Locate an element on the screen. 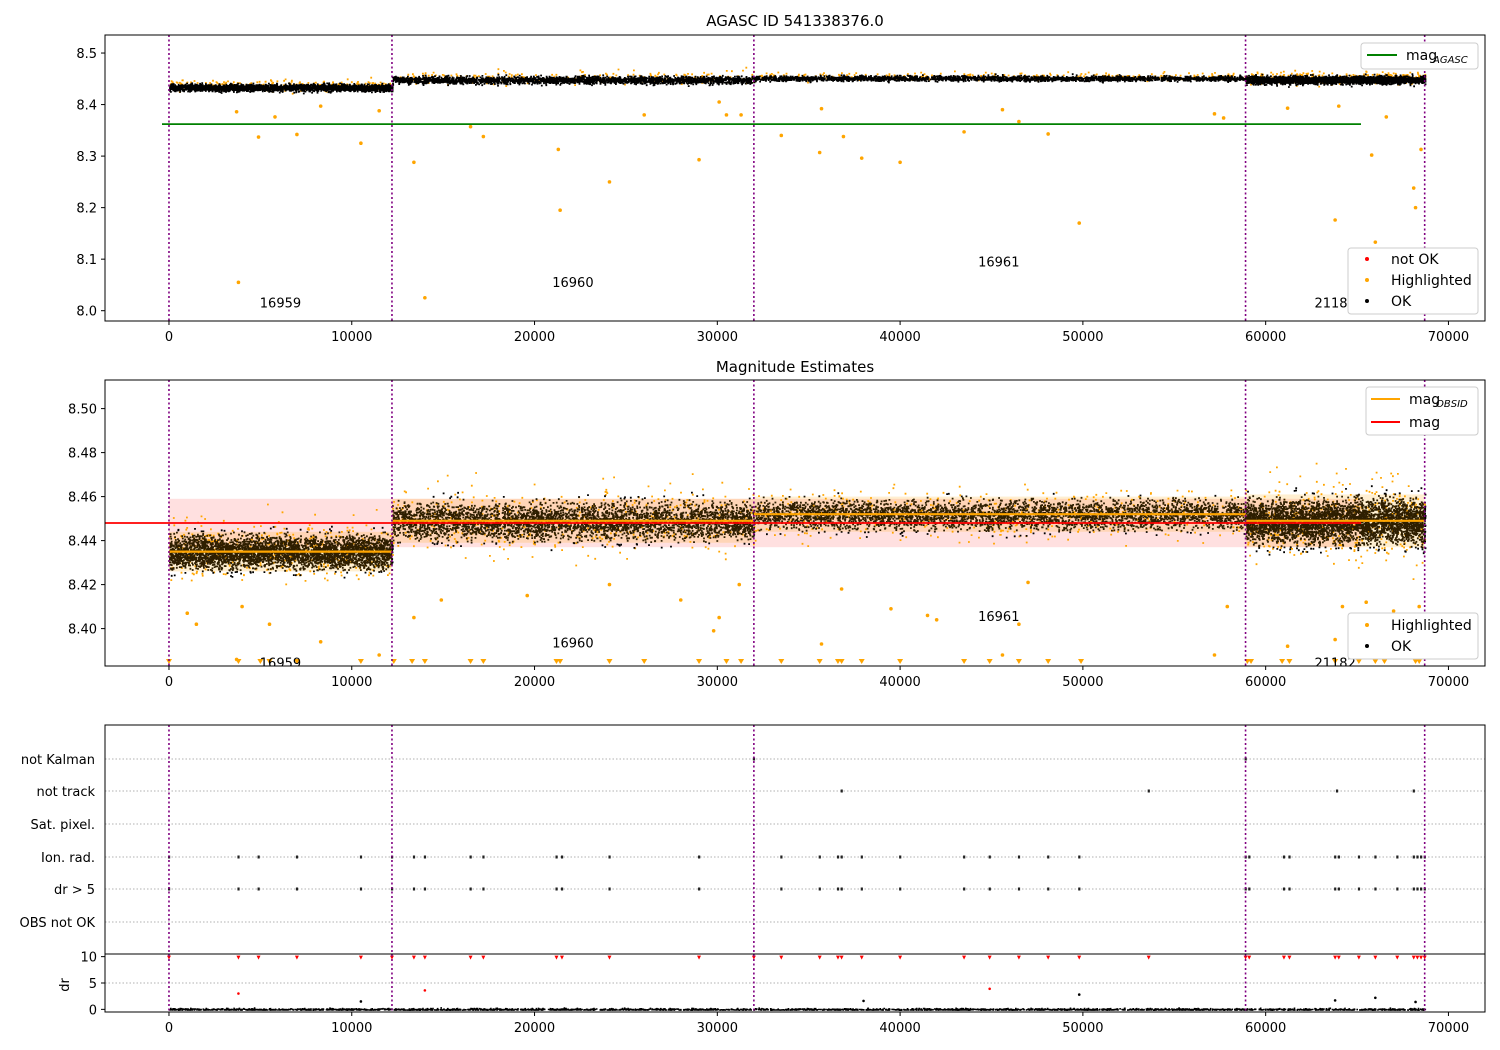 The width and height of the screenshot is (1500, 1050). panel2-ok-band is located at coordinates (574, 521).